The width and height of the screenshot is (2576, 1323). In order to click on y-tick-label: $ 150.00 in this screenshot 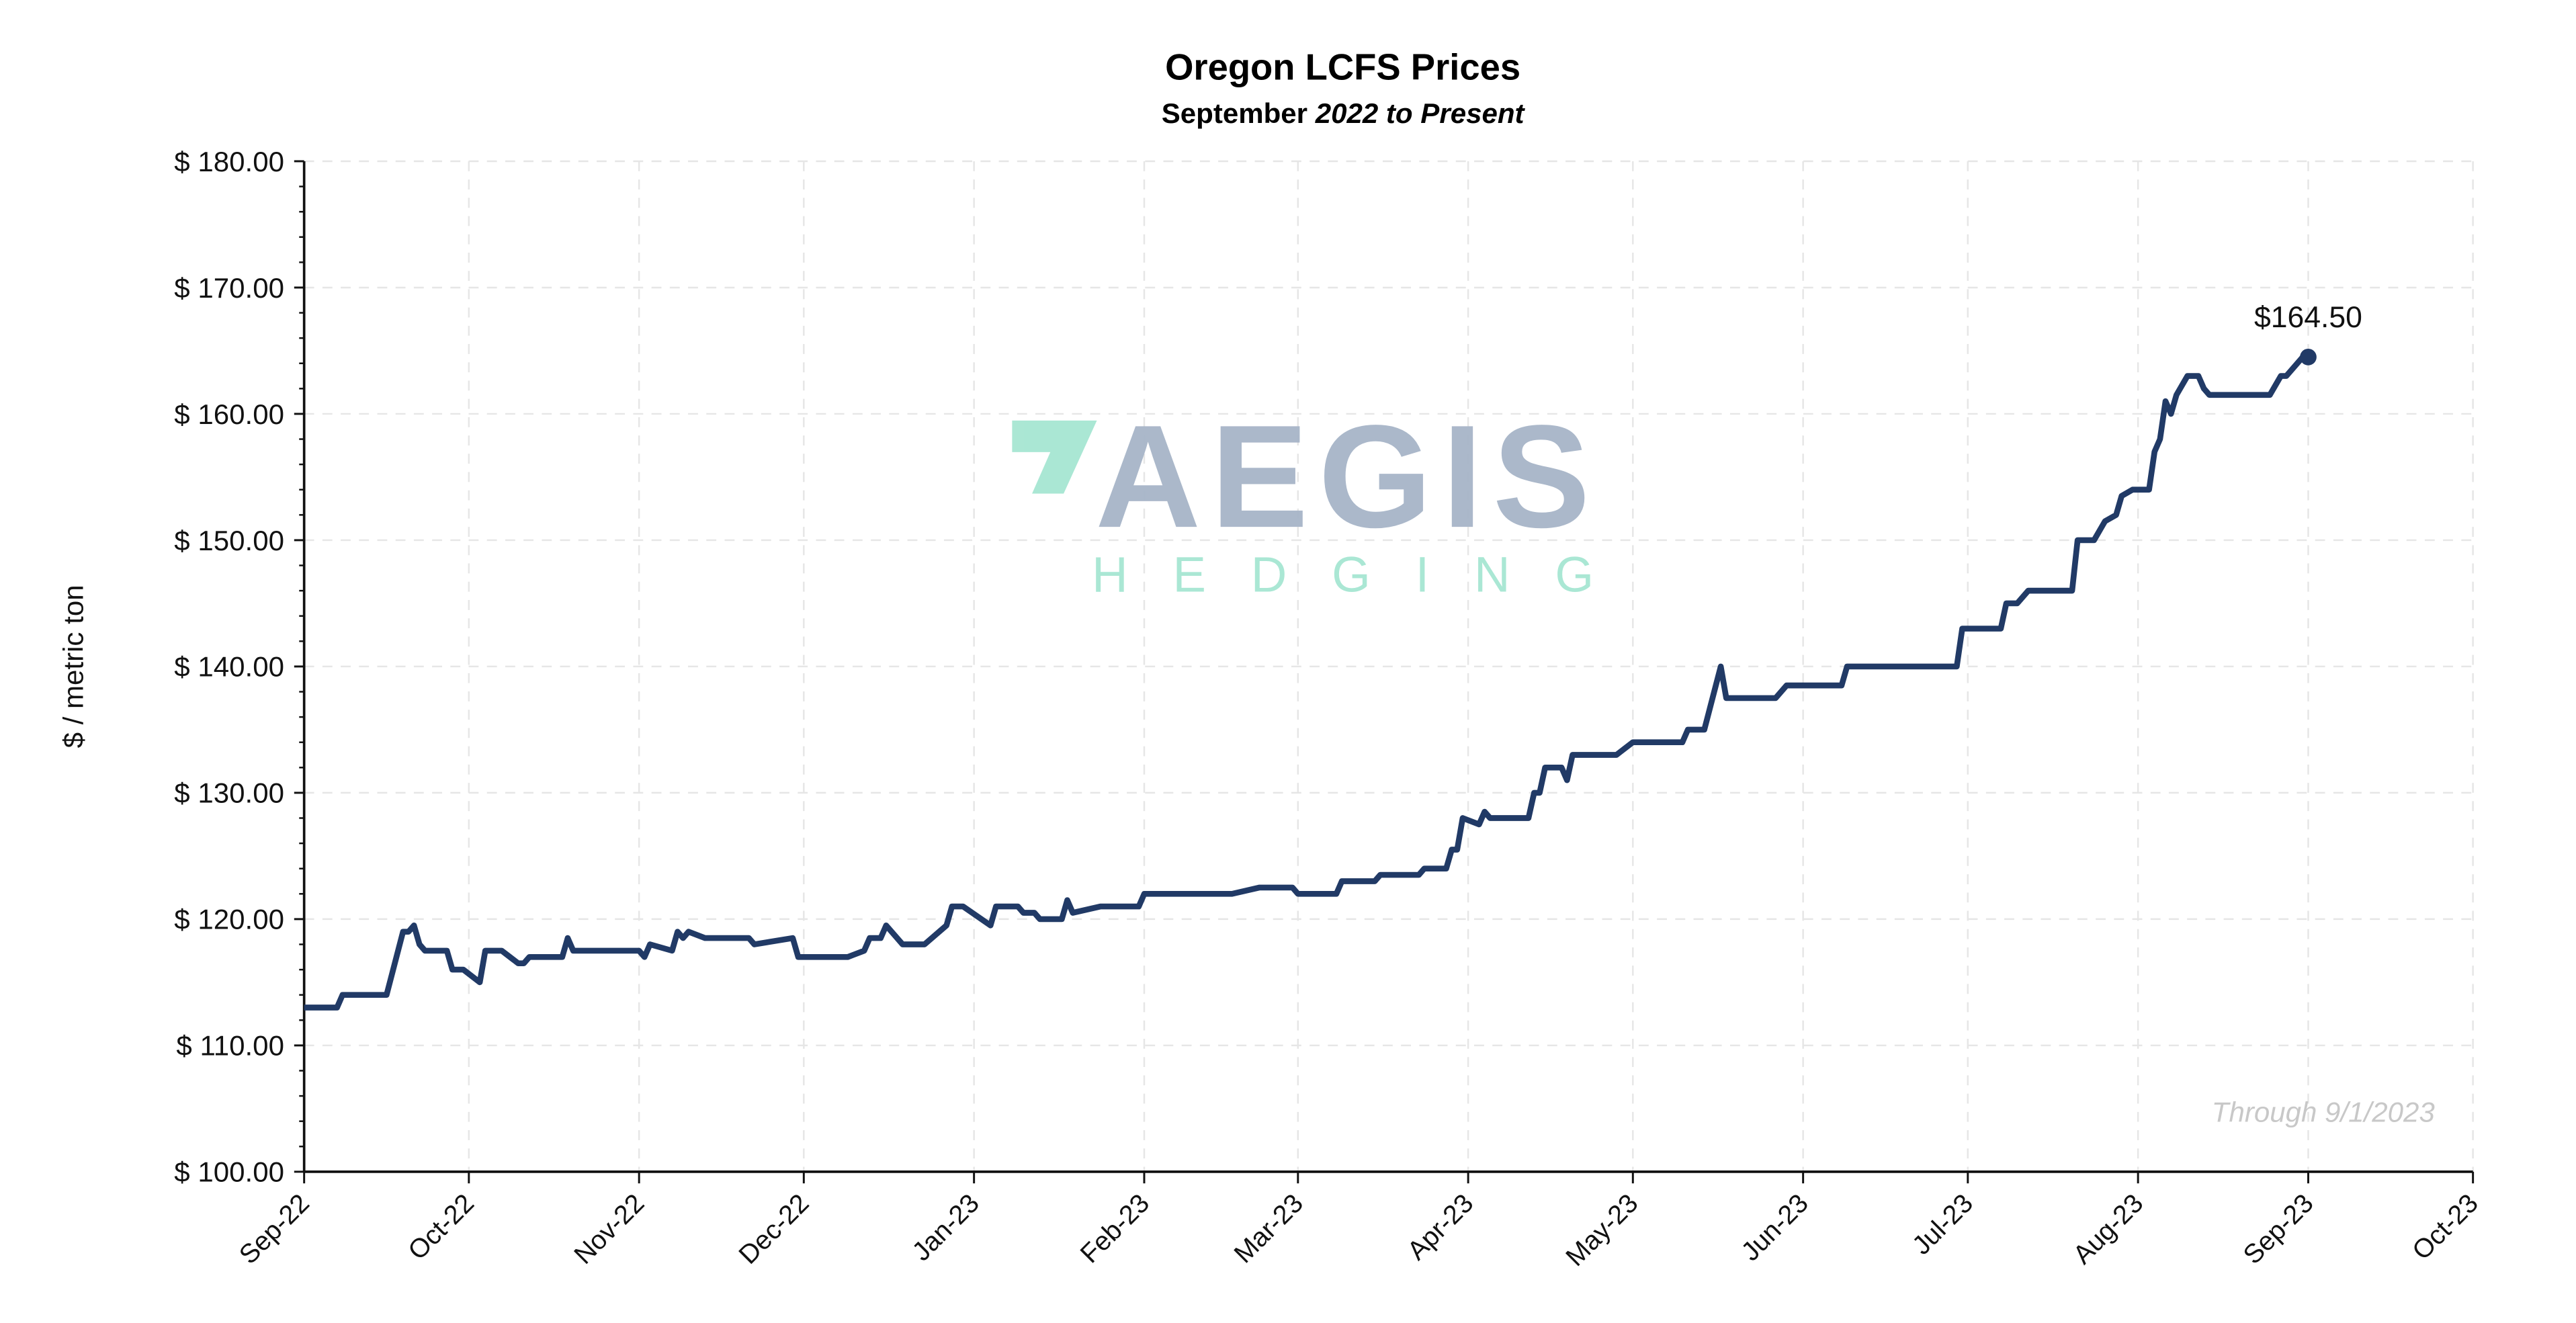, I will do `click(229, 540)`.